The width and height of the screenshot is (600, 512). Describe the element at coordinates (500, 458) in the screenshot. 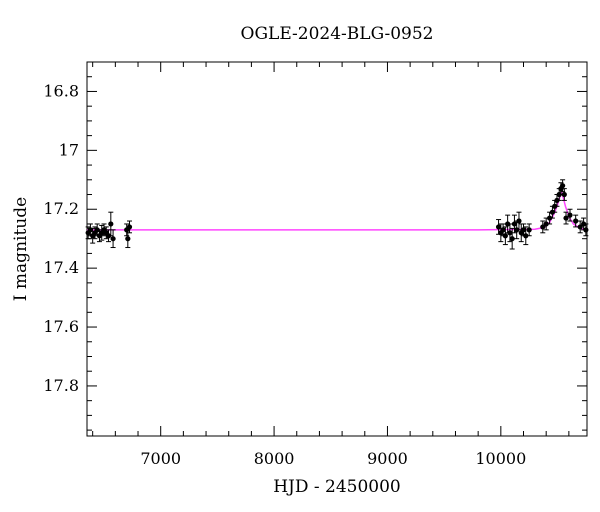

I see `x-tick-label: 10000` at that location.